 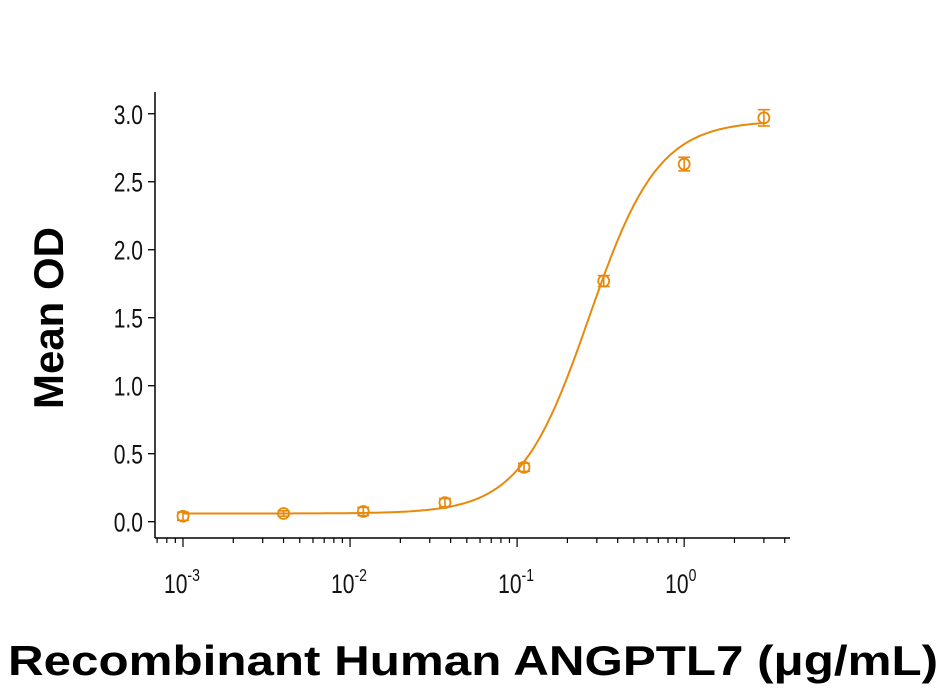 What do you see at coordinates (349, 582) in the screenshot?
I see `x-tick-label: 10⁻²` at bounding box center [349, 582].